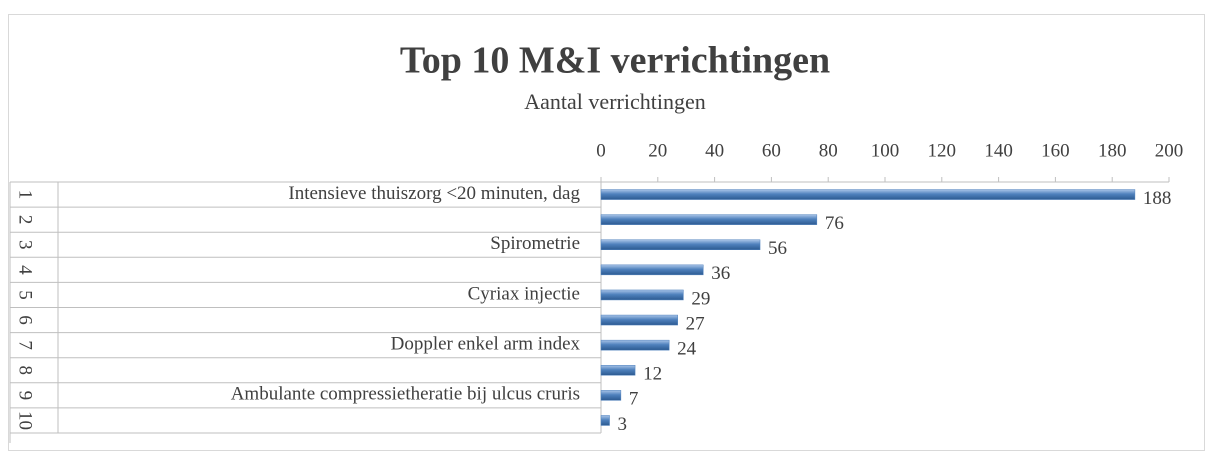 The height and width of the screenshot is (452, 1206). Describe the element at coordinates (25, 345) in the screenshot. I see `rank-label: 7` at that location.